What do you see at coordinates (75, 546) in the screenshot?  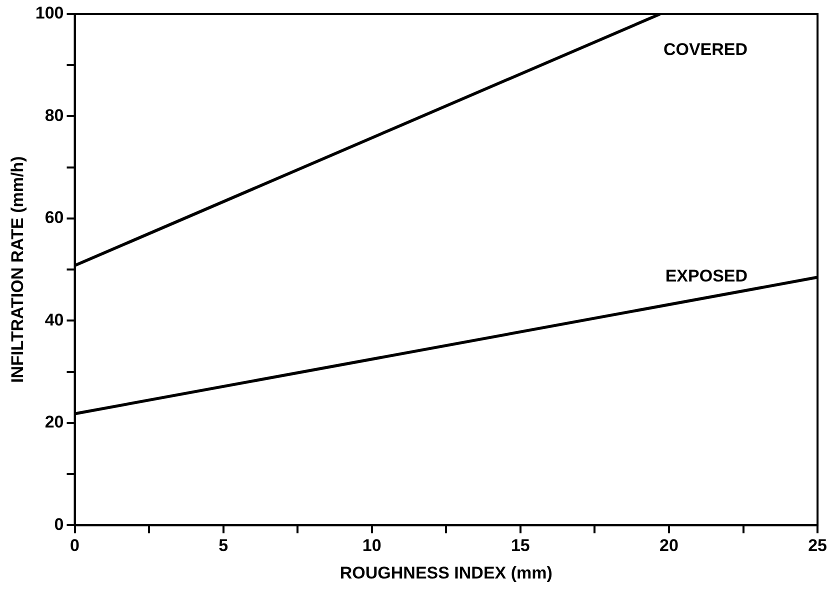 I see `x-tick-label: 0` at bounding box center [75, 546].